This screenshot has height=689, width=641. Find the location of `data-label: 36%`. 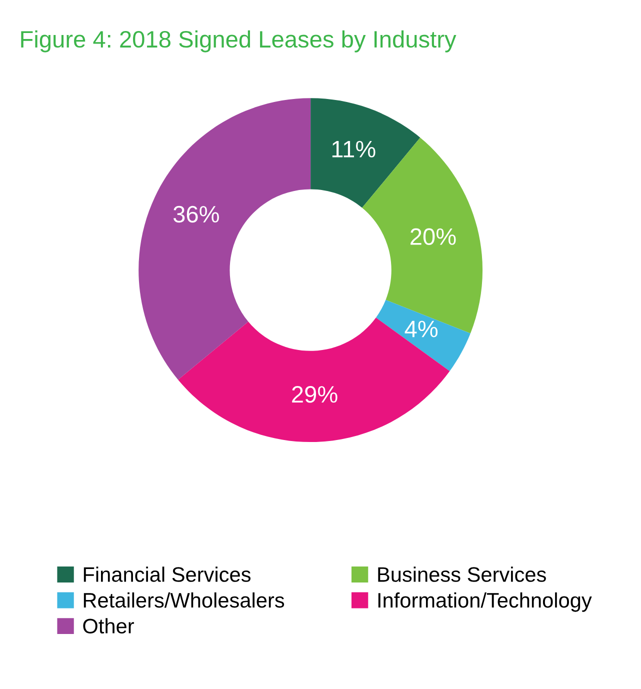

data-label: 36% is located at coordinates (196, 214).